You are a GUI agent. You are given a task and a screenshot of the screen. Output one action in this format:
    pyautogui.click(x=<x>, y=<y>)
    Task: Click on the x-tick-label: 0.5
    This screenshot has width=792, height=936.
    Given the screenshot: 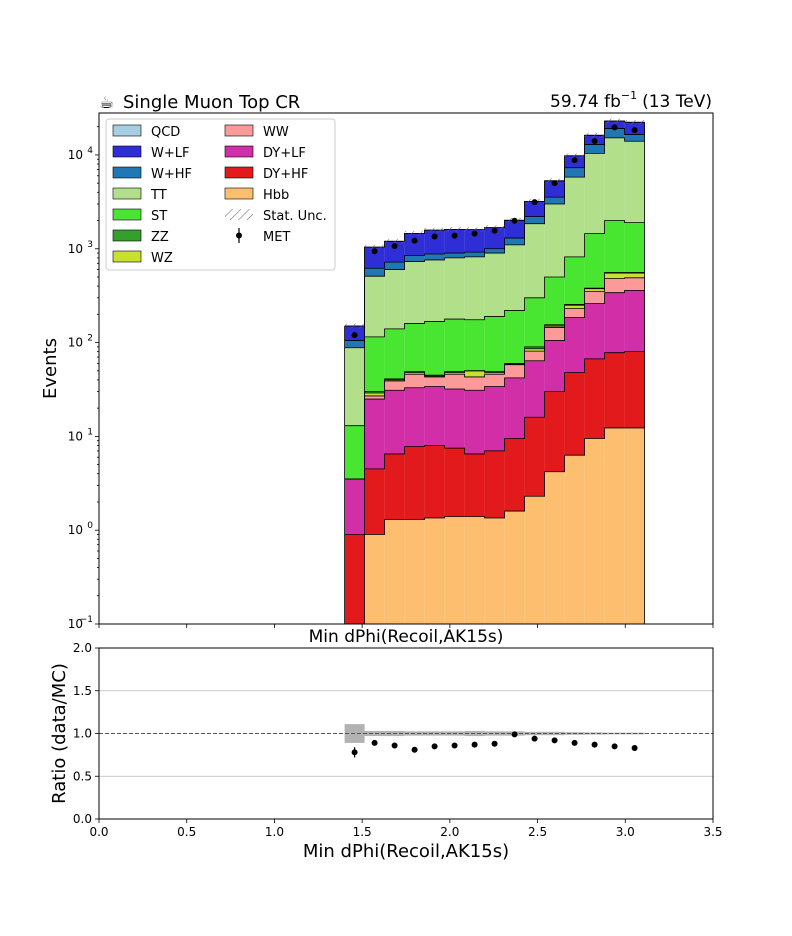 What is the action you would take?
    pyautogui.click(x=186, y=832)
    